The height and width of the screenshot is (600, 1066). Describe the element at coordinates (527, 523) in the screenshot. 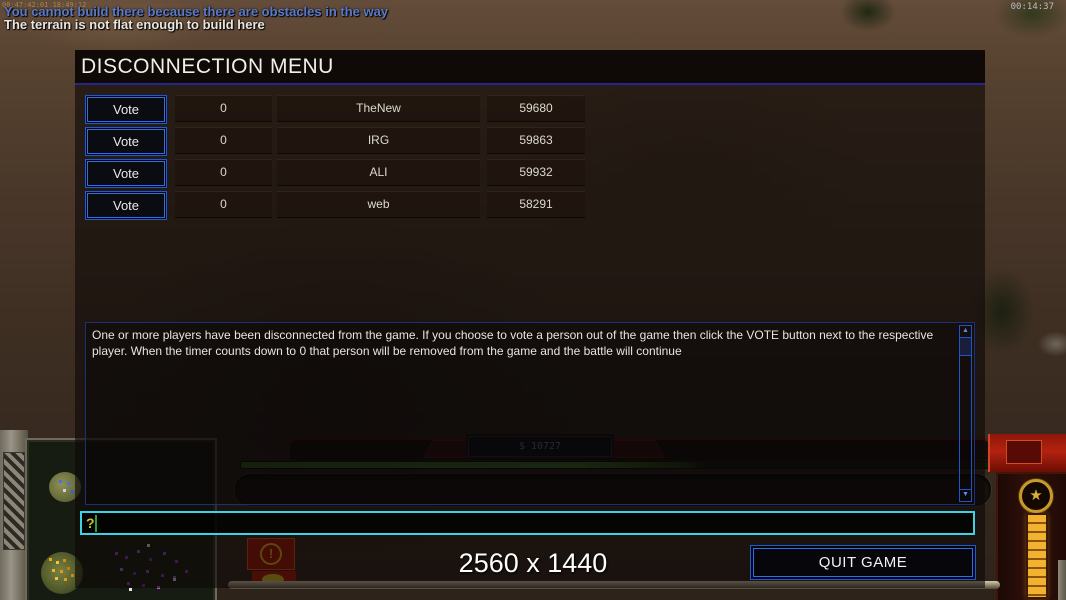

I see `chat-input: ?` at that location.